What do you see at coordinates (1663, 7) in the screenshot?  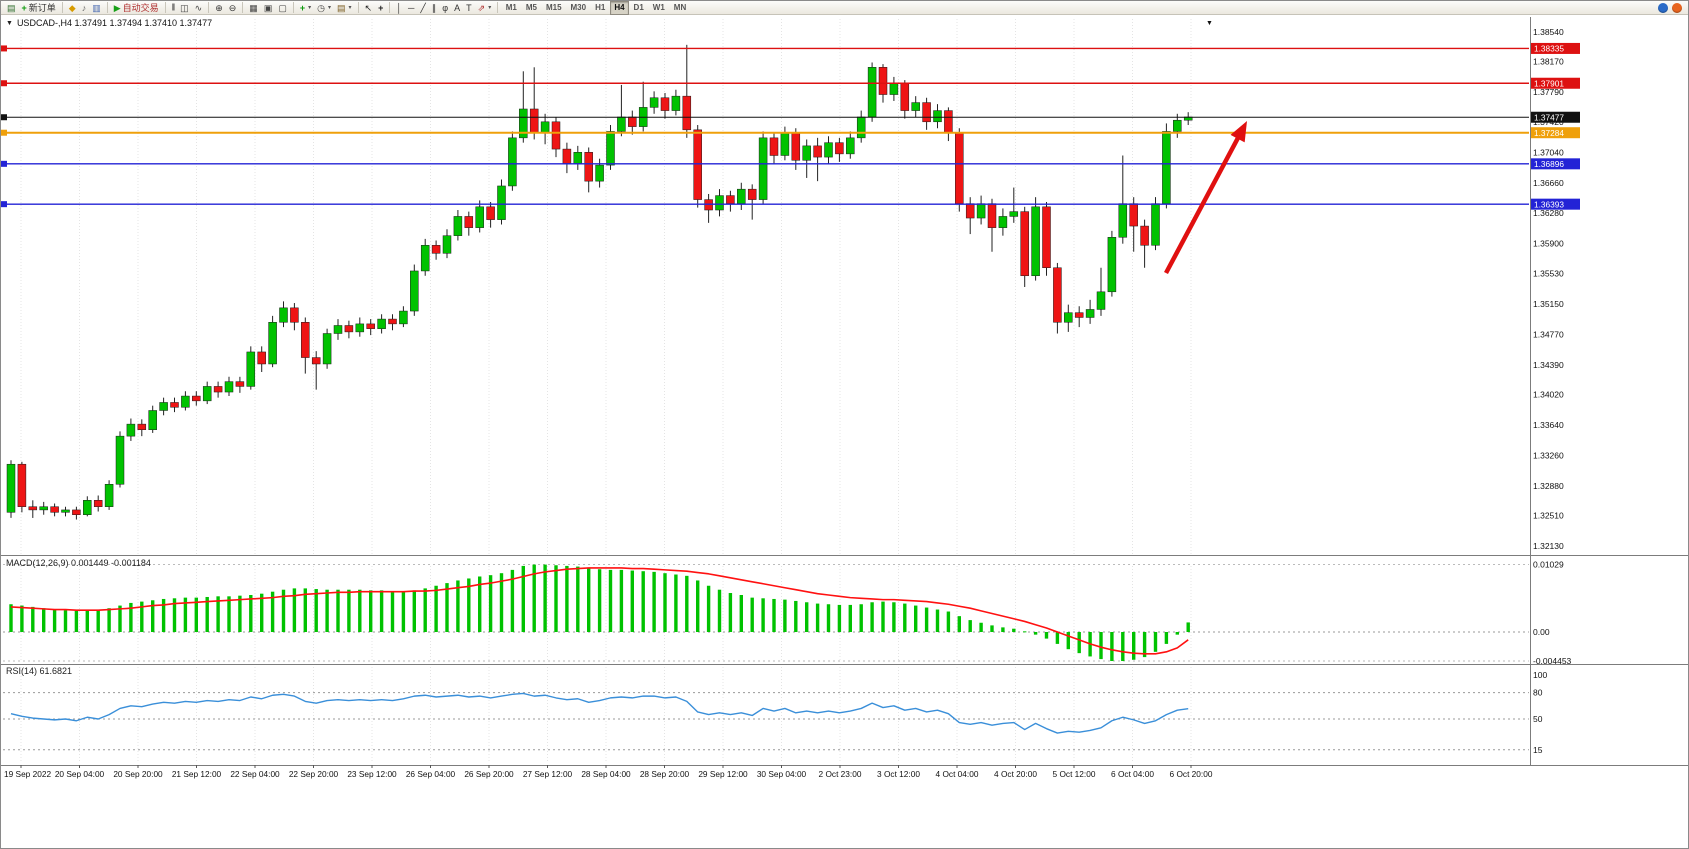 I see `blue-app-icon` at bounding box center [1663, 7].